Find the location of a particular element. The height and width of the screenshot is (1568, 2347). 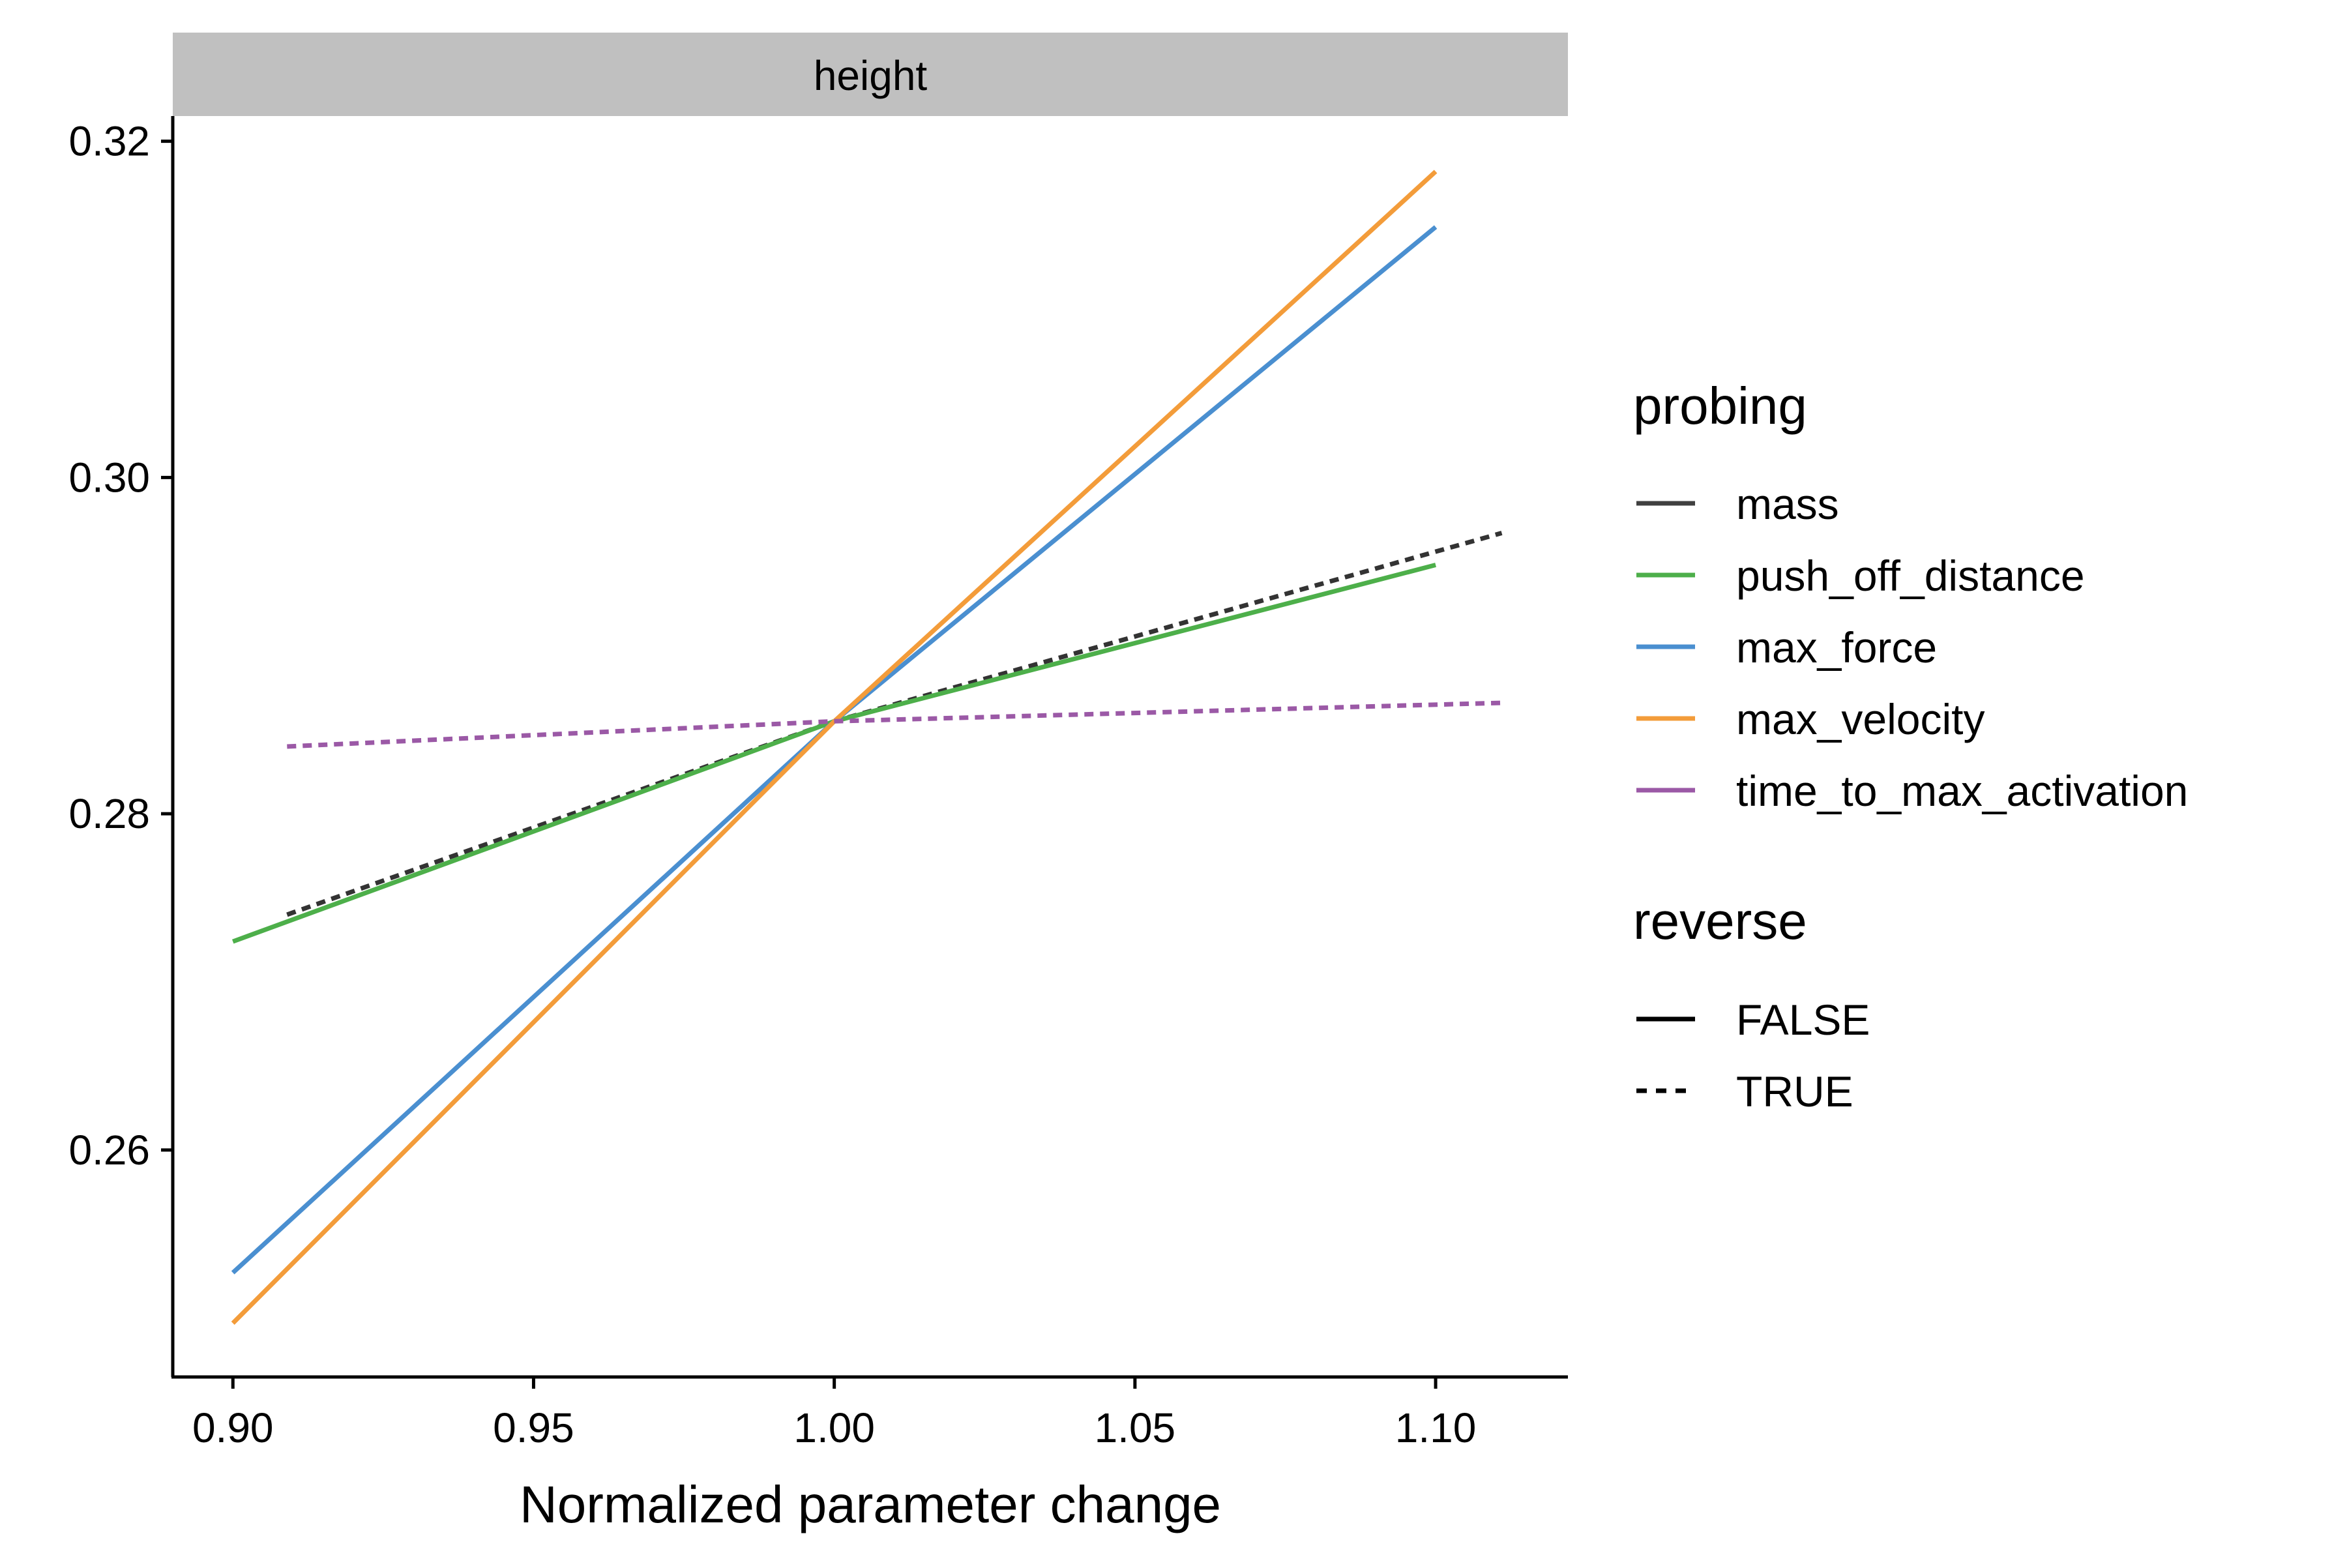

x-tick-label: 1.05 is located at coordinates (1135, 1427).